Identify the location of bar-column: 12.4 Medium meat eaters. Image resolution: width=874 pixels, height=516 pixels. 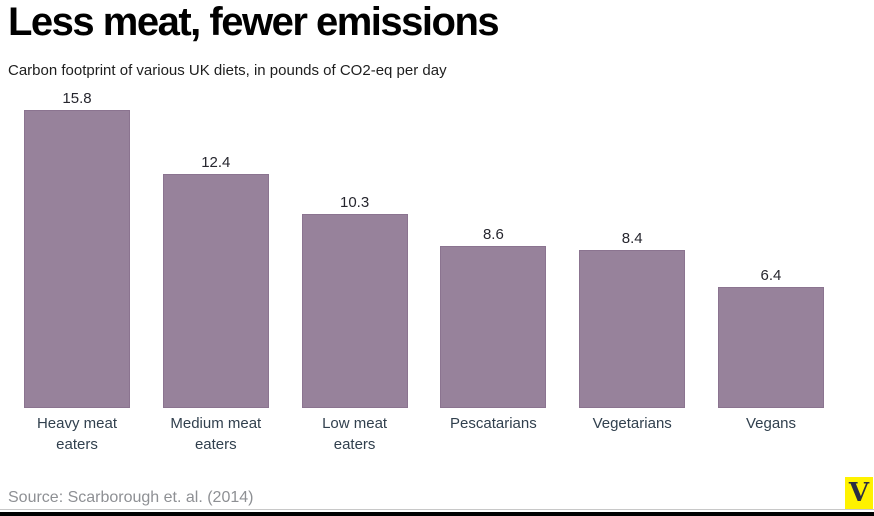
(215, 272).